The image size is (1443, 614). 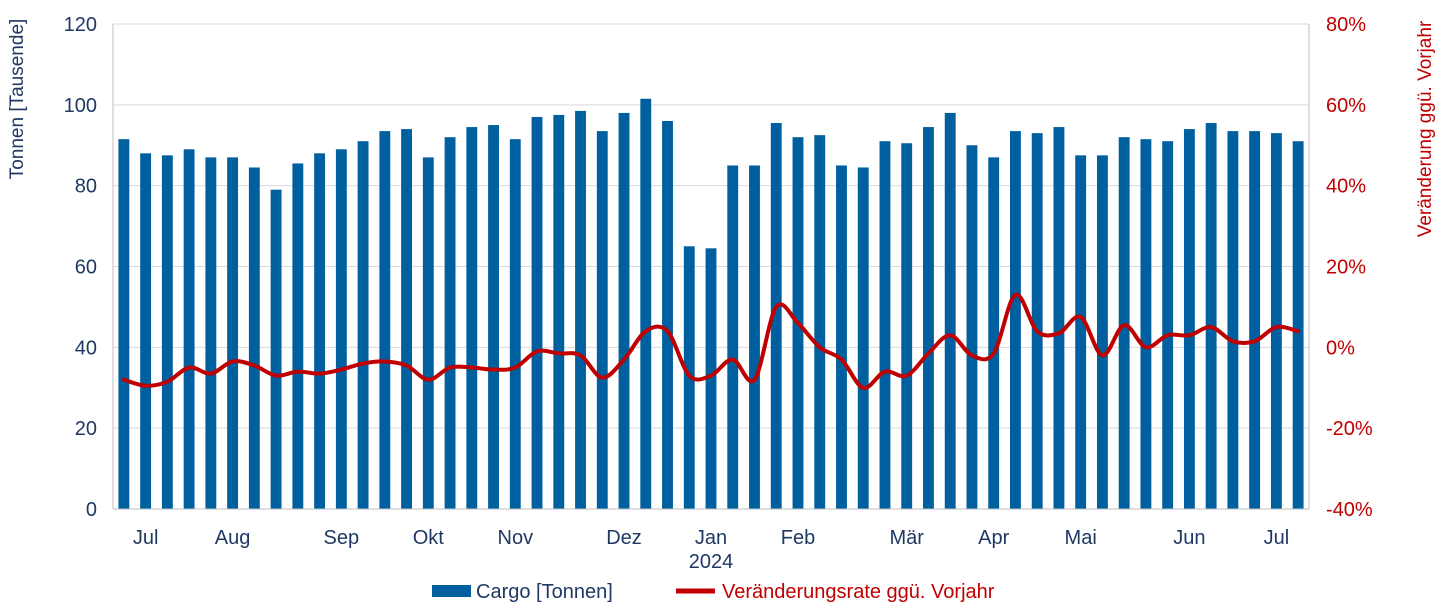 I want to click on line-series, so click(x=711, y=341).